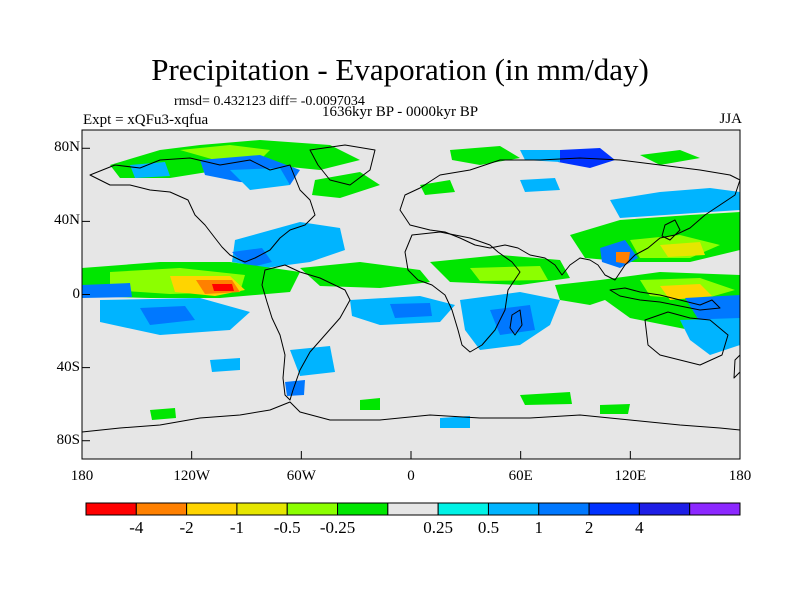 The image size is (800, 600). I want to click on colorbar-label: 0.5, so click(488, 527).